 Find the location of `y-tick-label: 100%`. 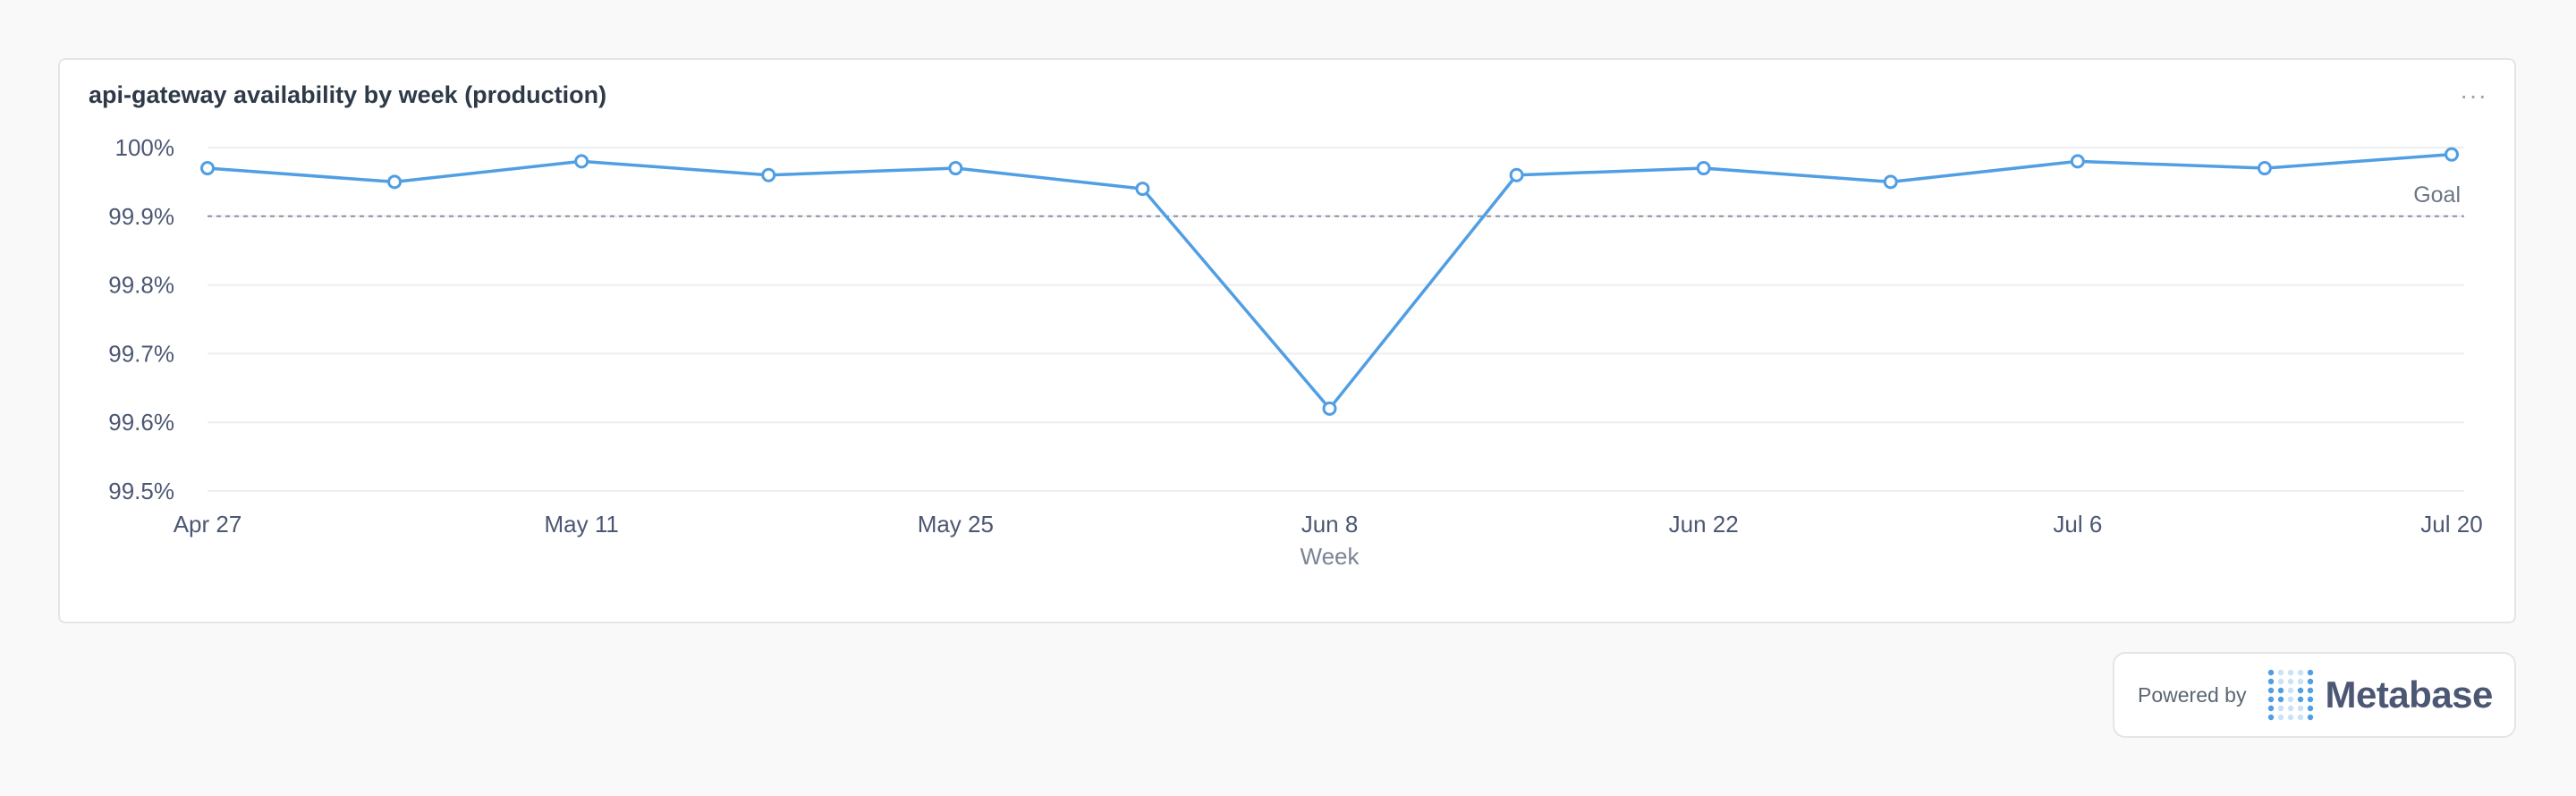

y-tick-label: 100% is located at coordinates (145, 147).